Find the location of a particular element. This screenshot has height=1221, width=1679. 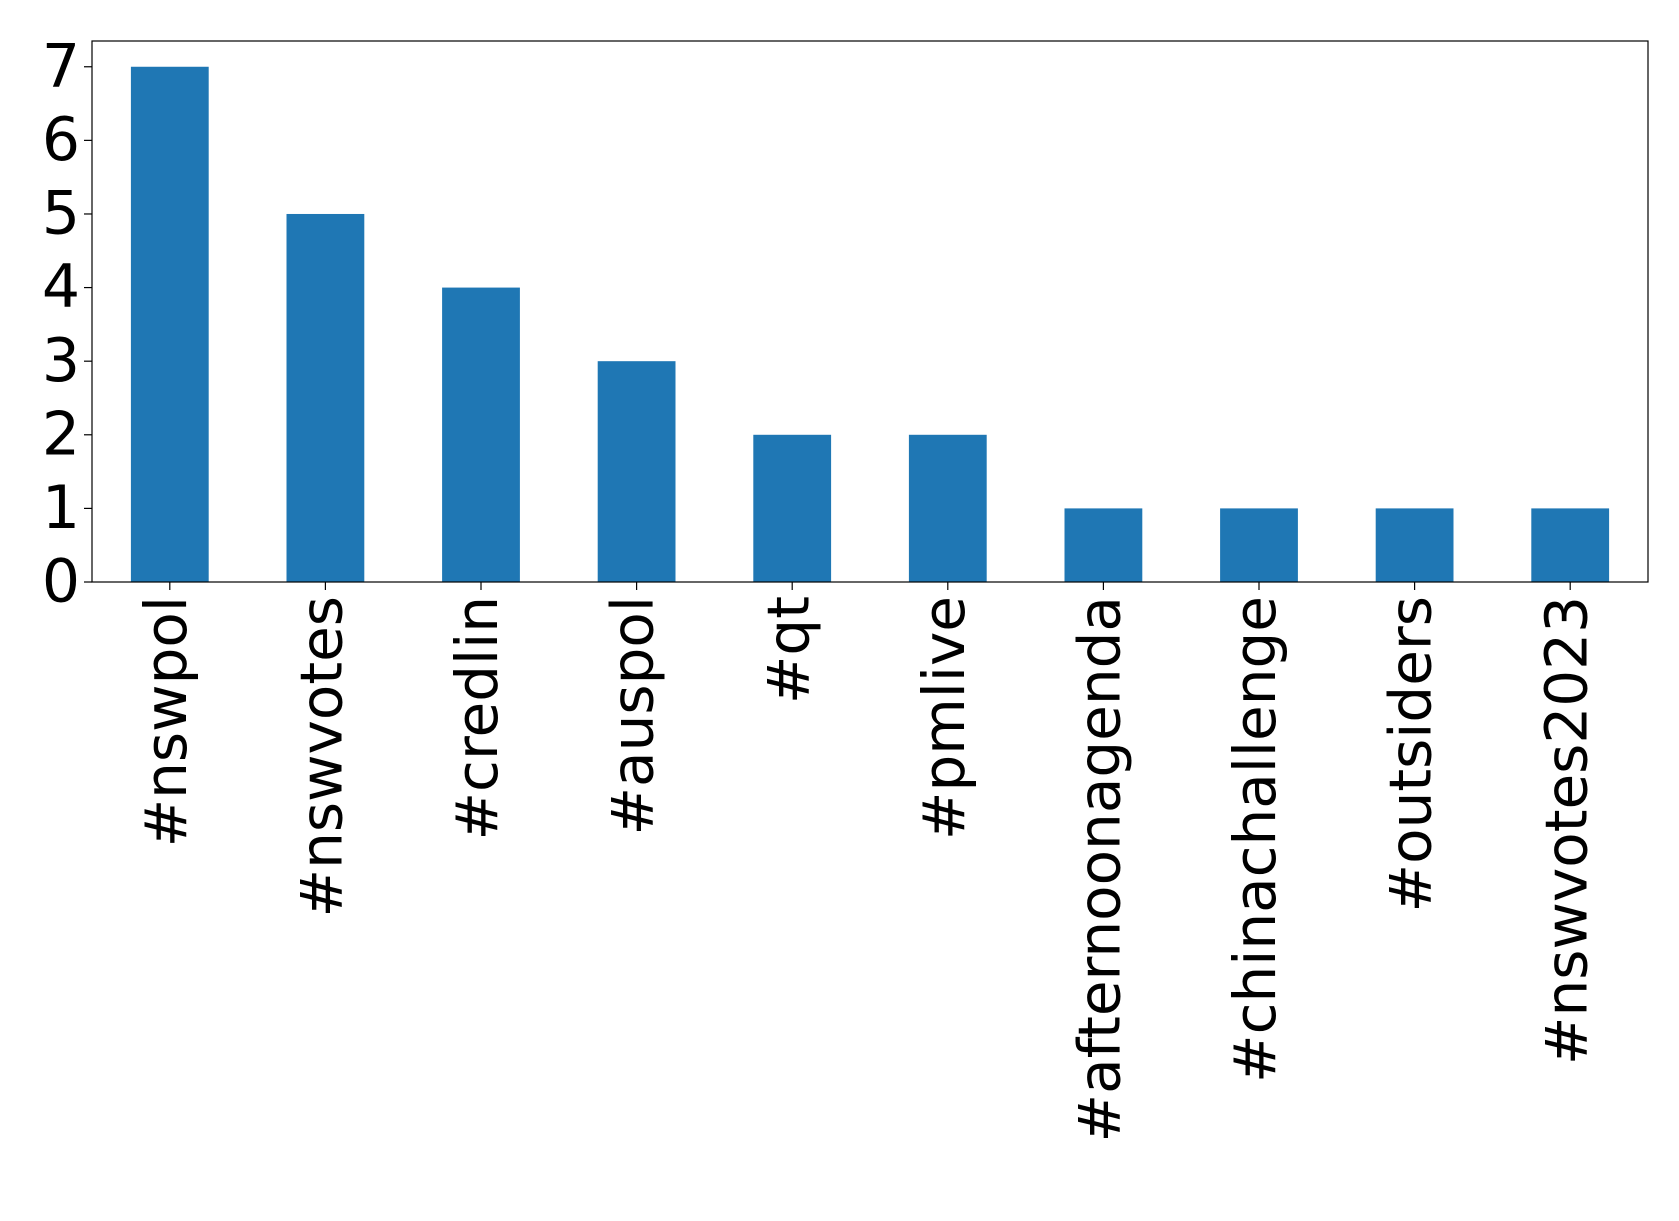

y-tick-label: 1 is located at coordinates (61, 508).